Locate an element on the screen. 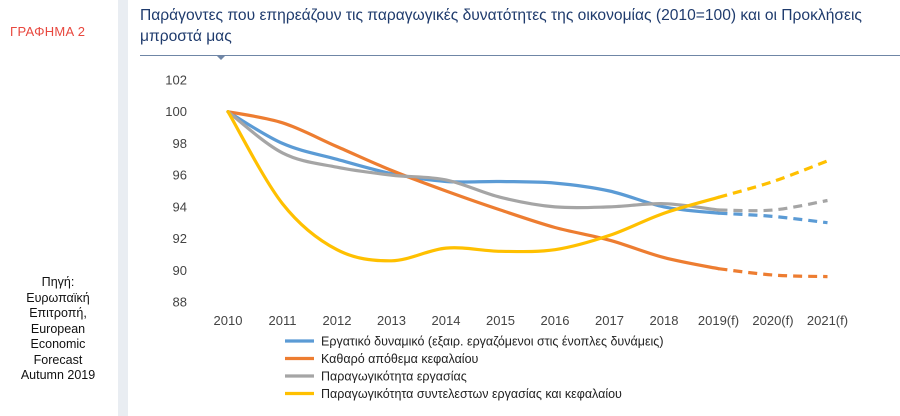 Image resolution: width=900 pixels, height=416 pixels. x-tick-label: 2019(f) is located at coordinates (718, 320).